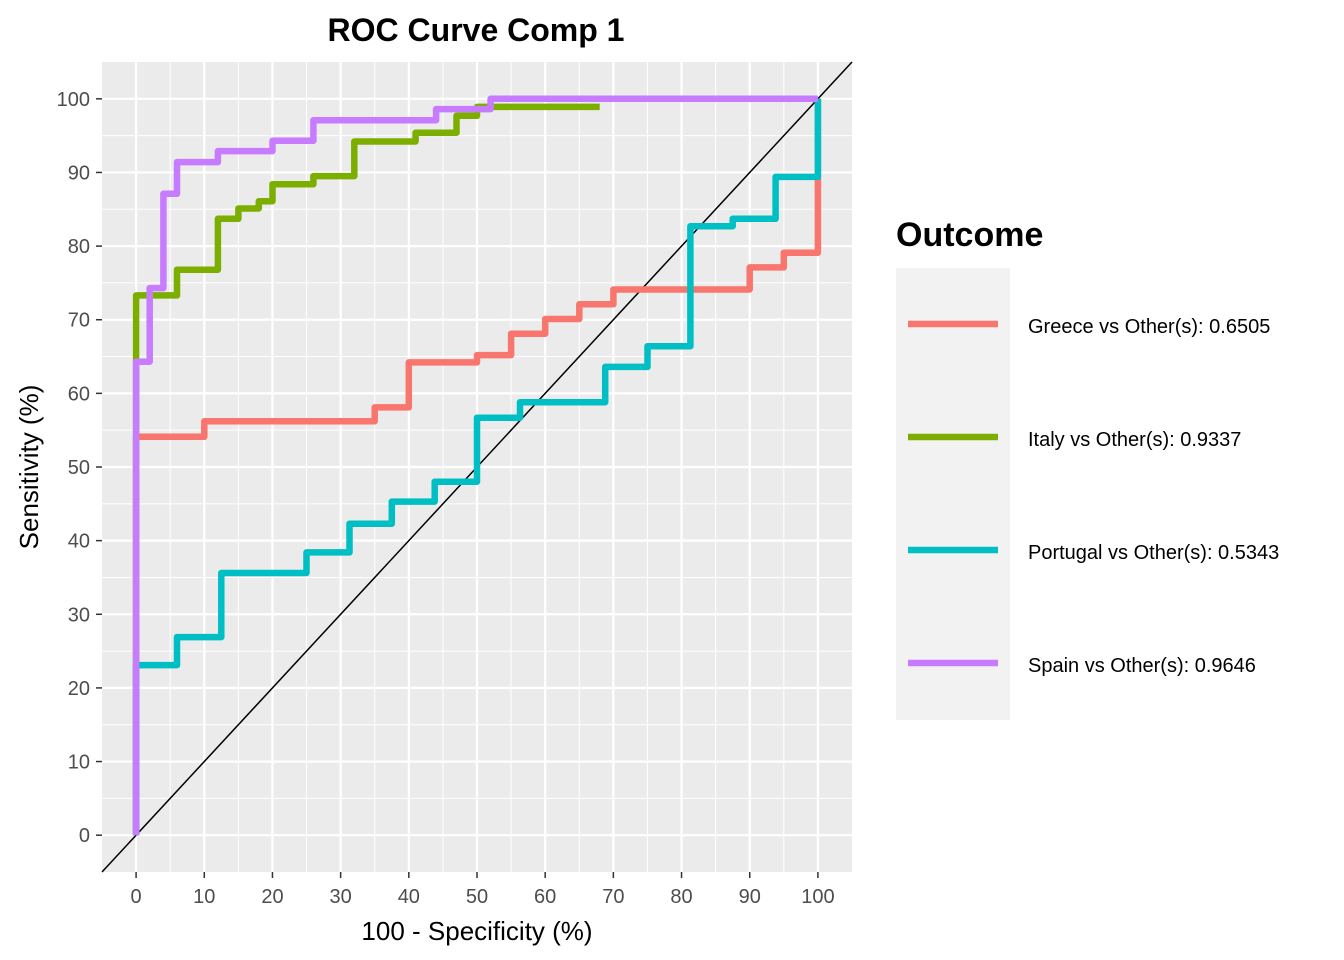 This screenshot has width=1344, height=960. What do you see at coordinates (272, 897) in the screenshot?
I see `x-tick-label: 20` at bounding box center [272, 897].